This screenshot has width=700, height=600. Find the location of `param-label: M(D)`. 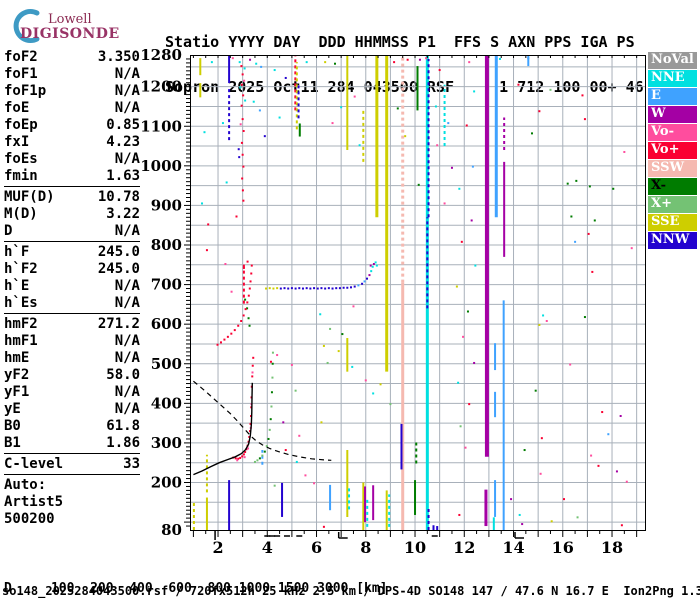

param-label: M(D) is located at coordinates (21, 214).